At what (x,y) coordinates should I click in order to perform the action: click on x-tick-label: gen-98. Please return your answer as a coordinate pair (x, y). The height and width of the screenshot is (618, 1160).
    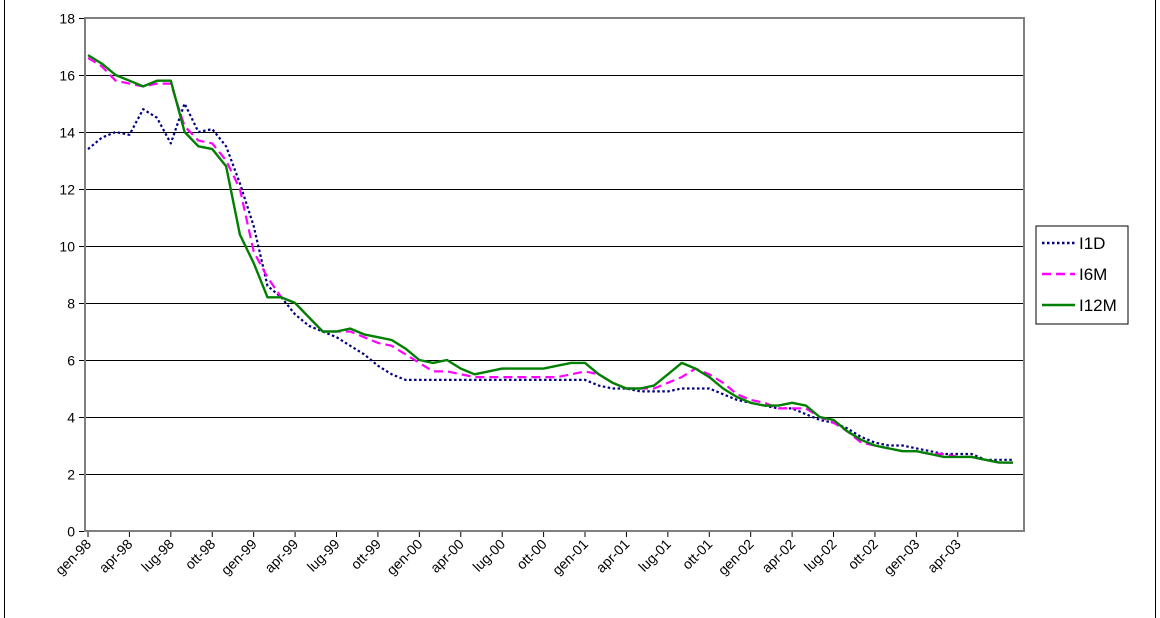
    Looking at the image, I should click on (73, 557).